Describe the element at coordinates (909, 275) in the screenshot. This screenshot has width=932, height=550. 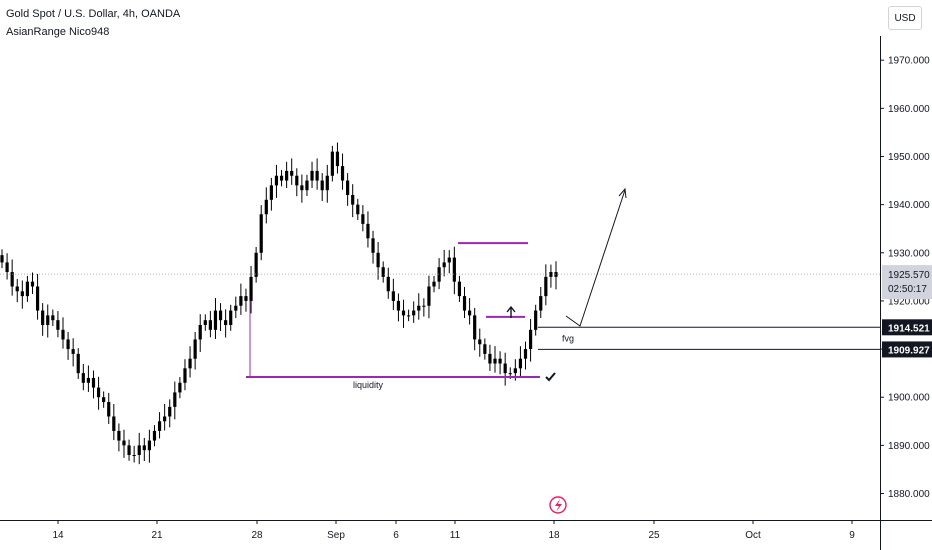
I see `current-price-label: 1925.570` at that location.